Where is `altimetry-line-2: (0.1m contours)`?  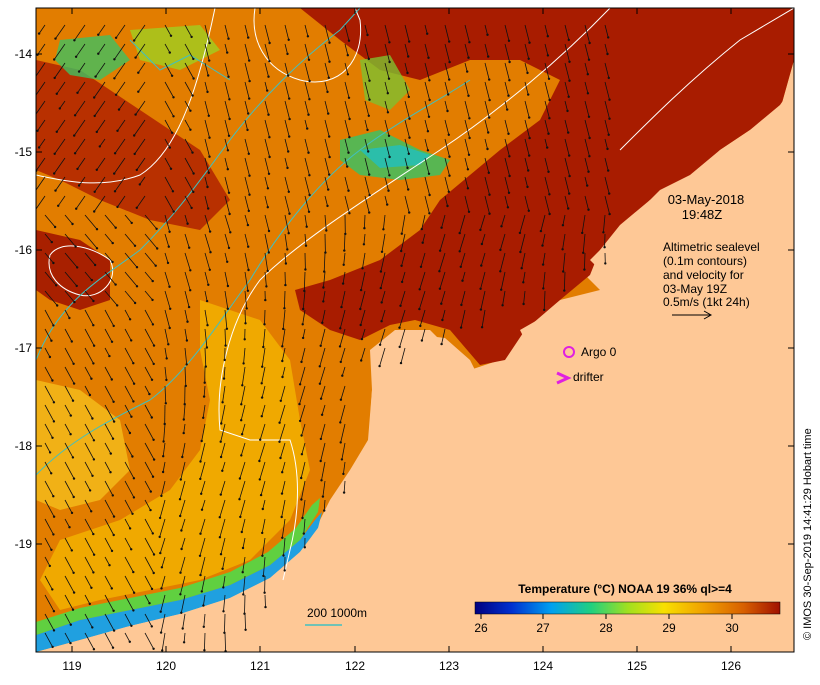 altimetry-line-2: (0.1m contours) is located at coordinates (705, 261).